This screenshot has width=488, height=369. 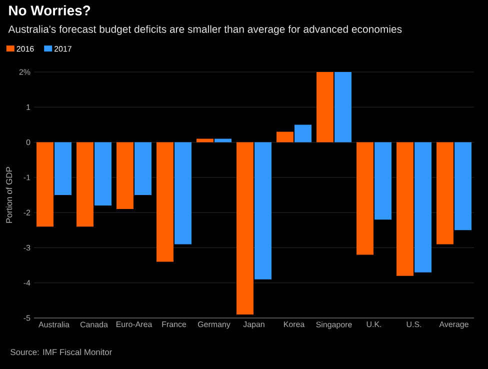 I want to click on chart-subtitle: Australia's forecast budget deficits are smaller than average for advanced economies, so click(x=205, y=30).